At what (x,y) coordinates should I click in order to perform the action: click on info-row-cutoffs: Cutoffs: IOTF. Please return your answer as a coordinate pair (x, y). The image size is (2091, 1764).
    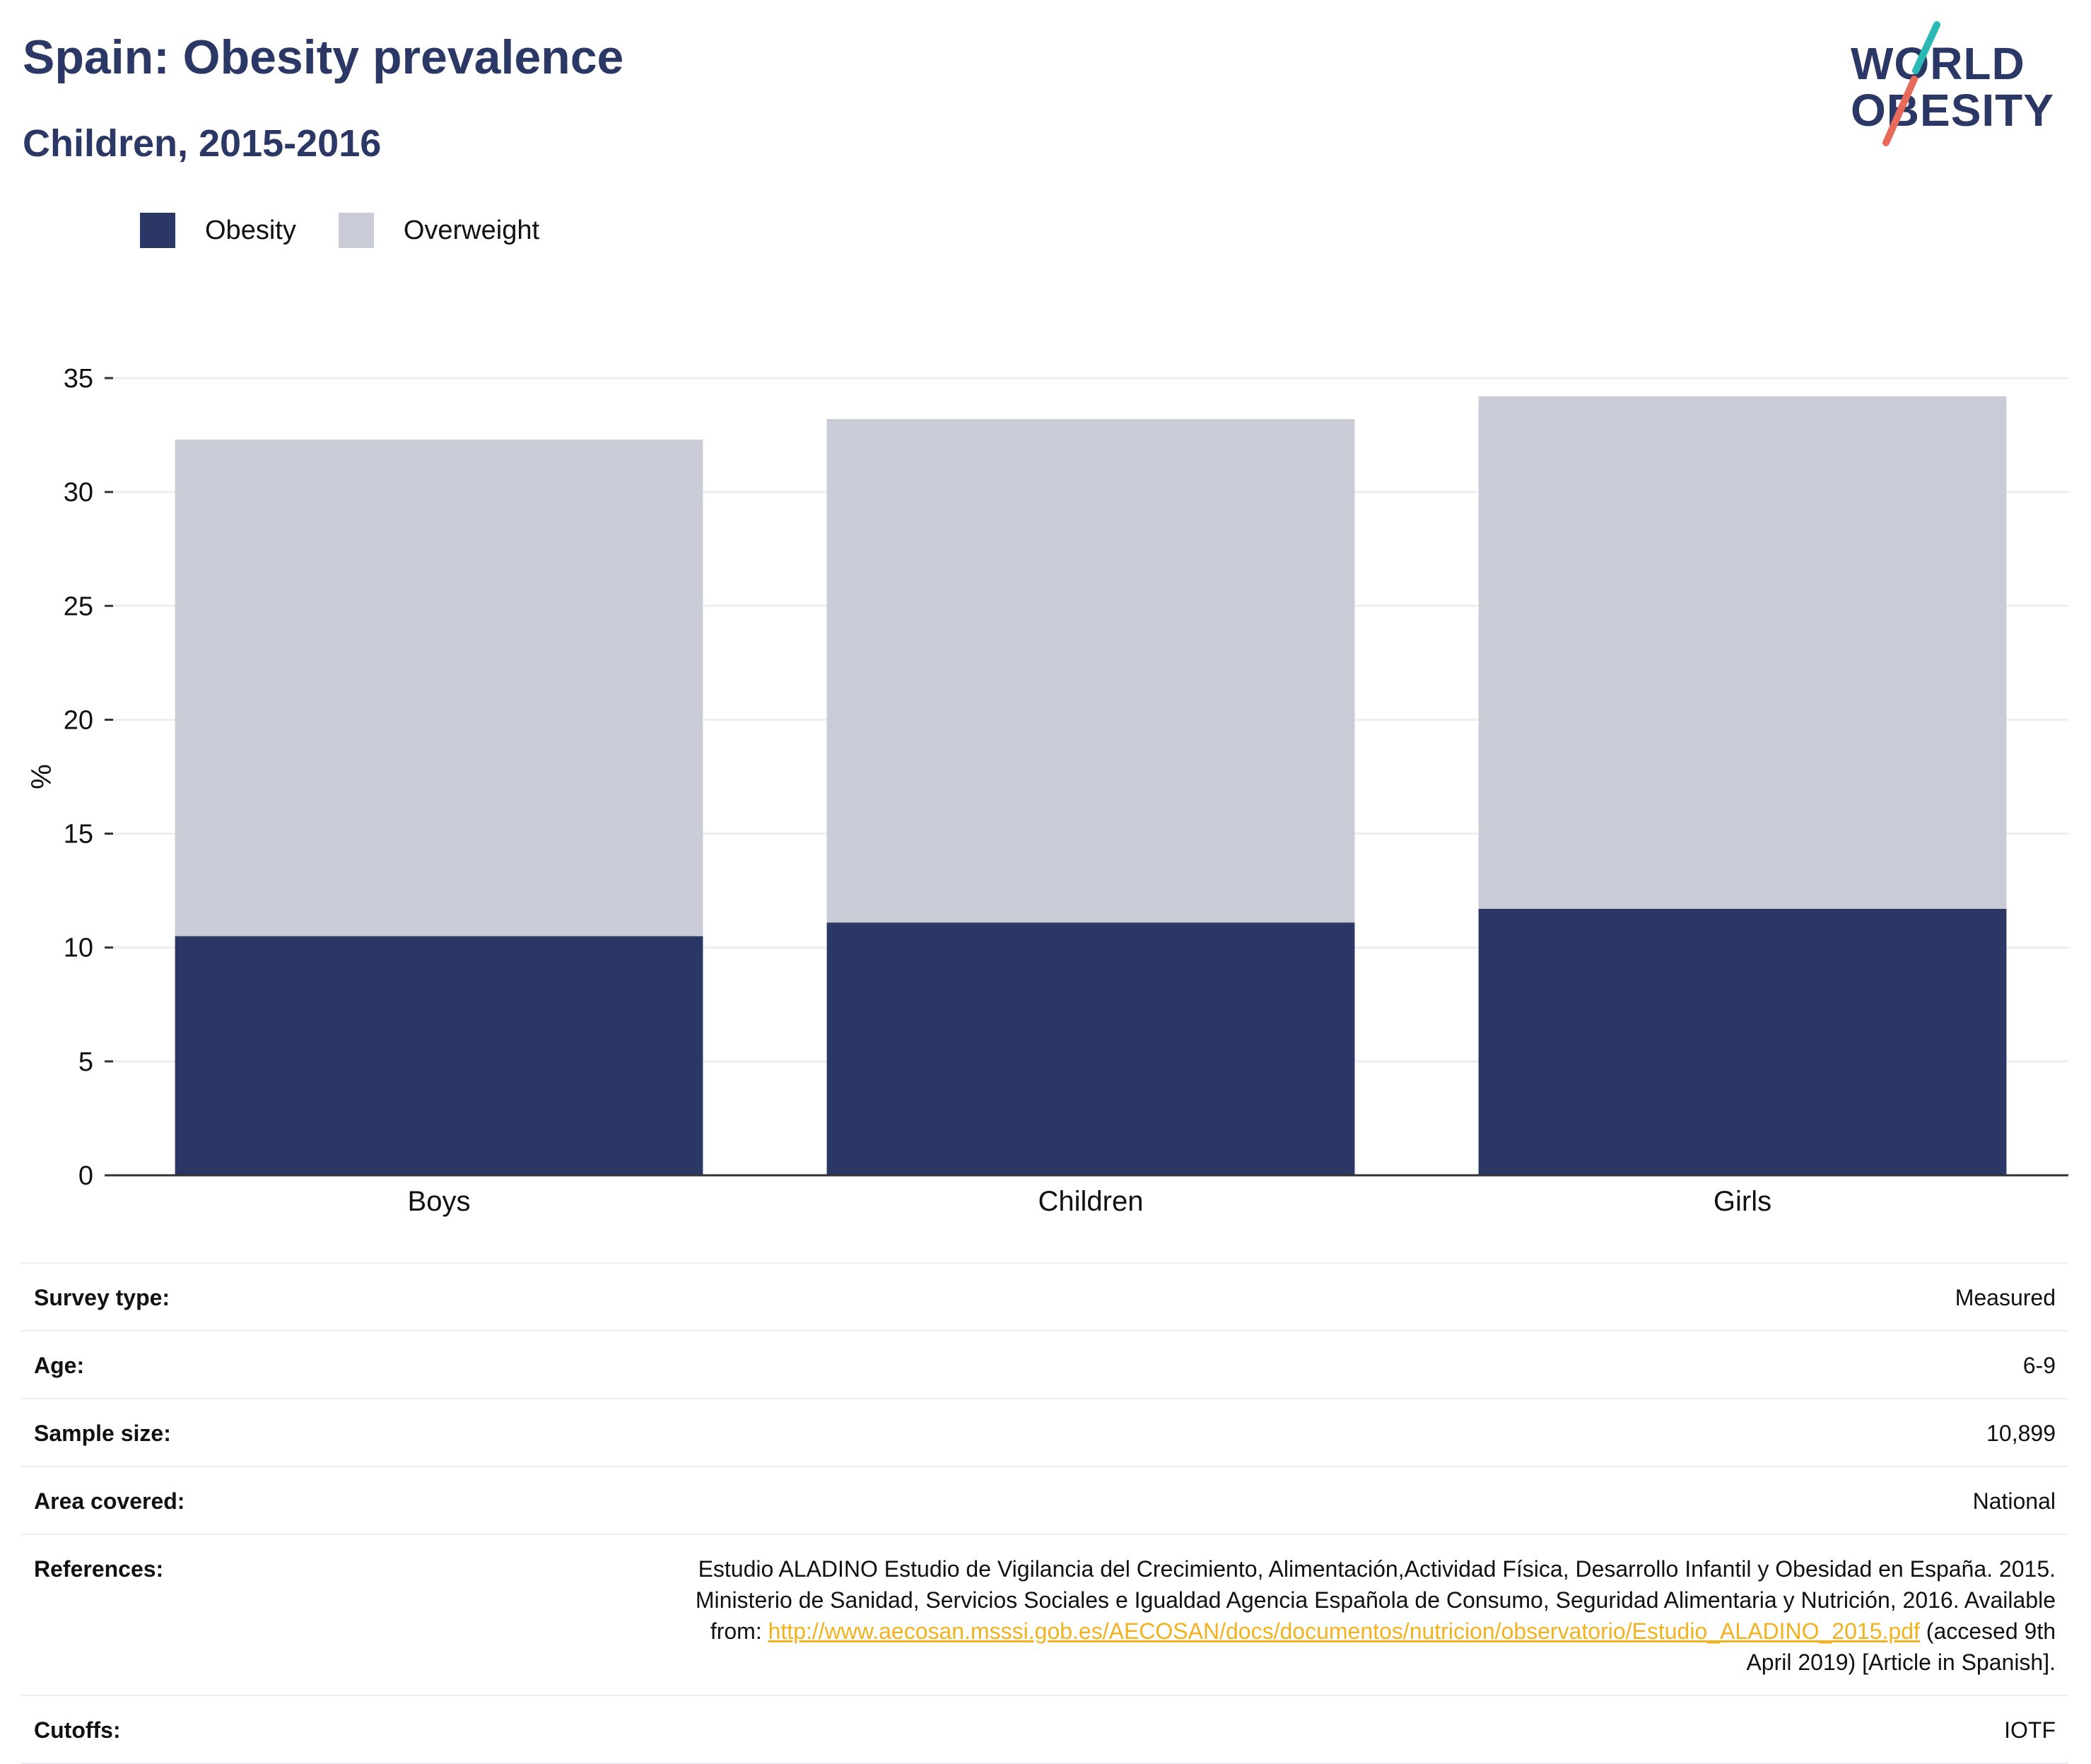
    Looking at the image, I should click on (1044, 1730).